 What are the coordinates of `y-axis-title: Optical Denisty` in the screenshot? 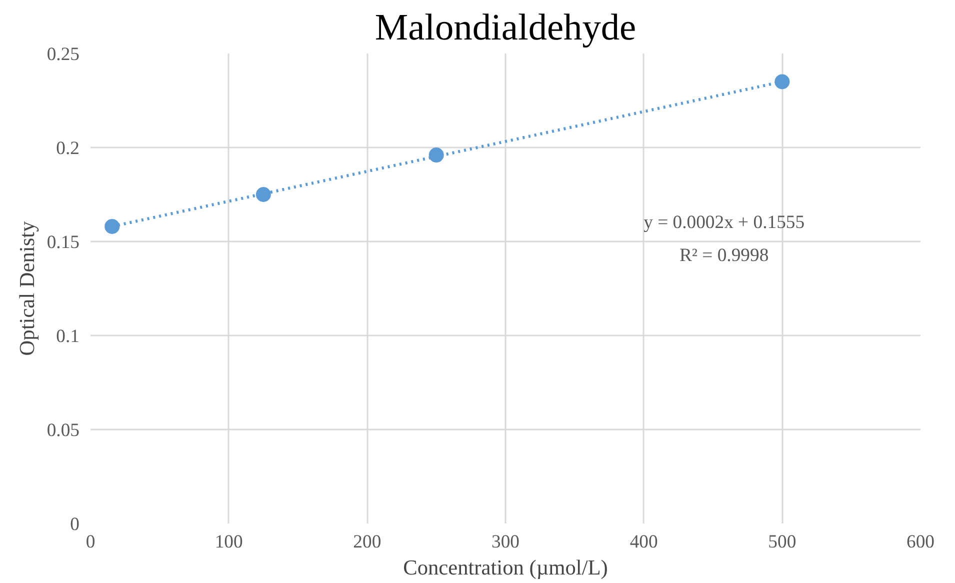 It's located at (26, 288).